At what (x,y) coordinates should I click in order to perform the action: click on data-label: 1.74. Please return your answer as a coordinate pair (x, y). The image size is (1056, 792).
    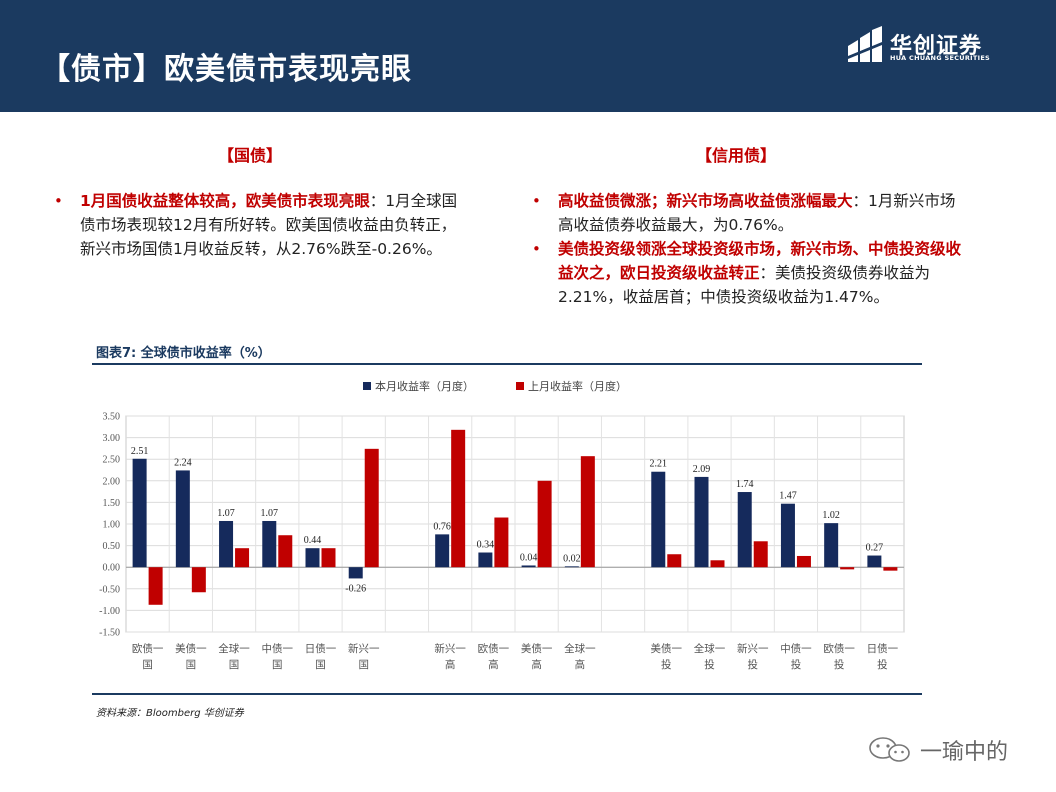
    Looking at the image, I should click on (745, 484).